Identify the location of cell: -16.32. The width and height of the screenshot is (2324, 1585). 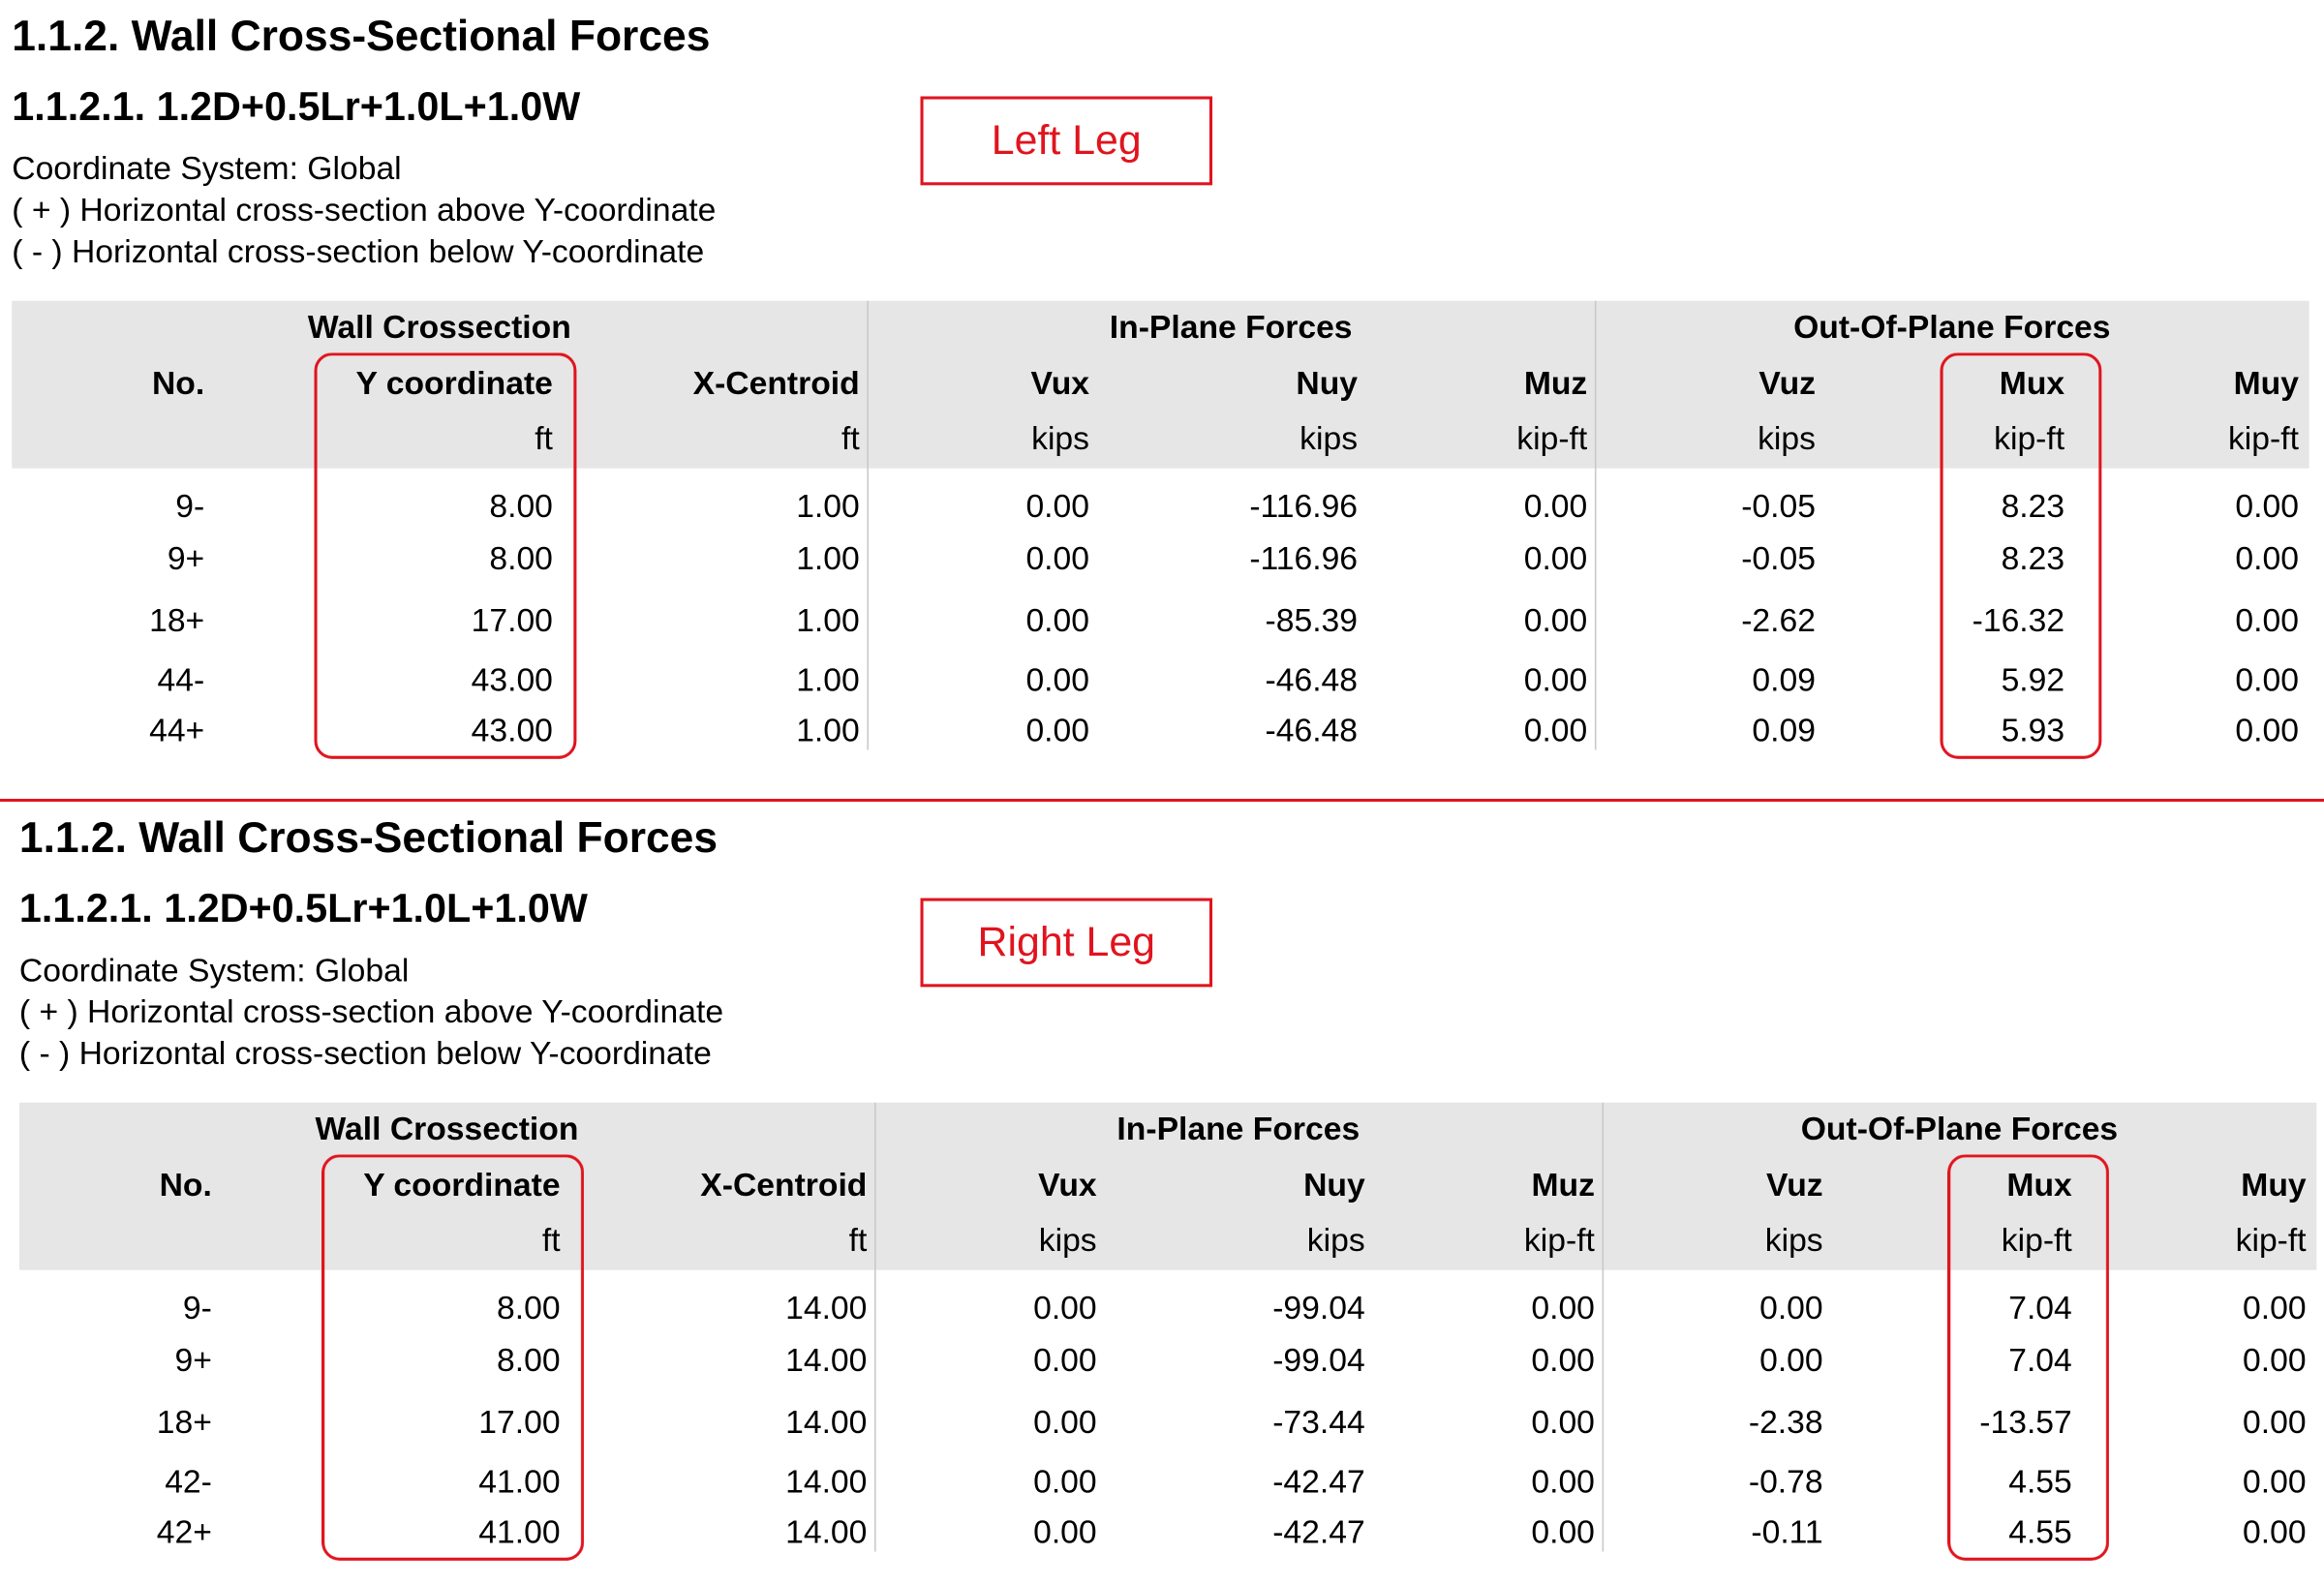
(2018, 620).